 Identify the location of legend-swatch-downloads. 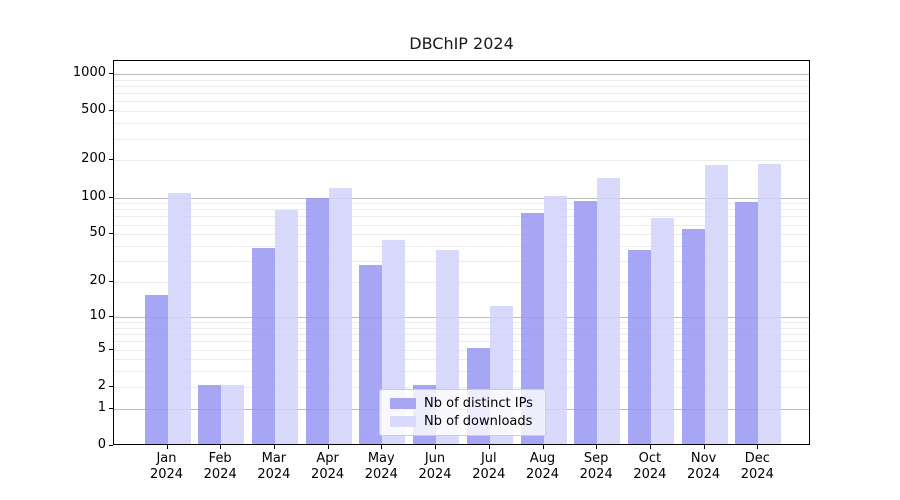
(403, 421).